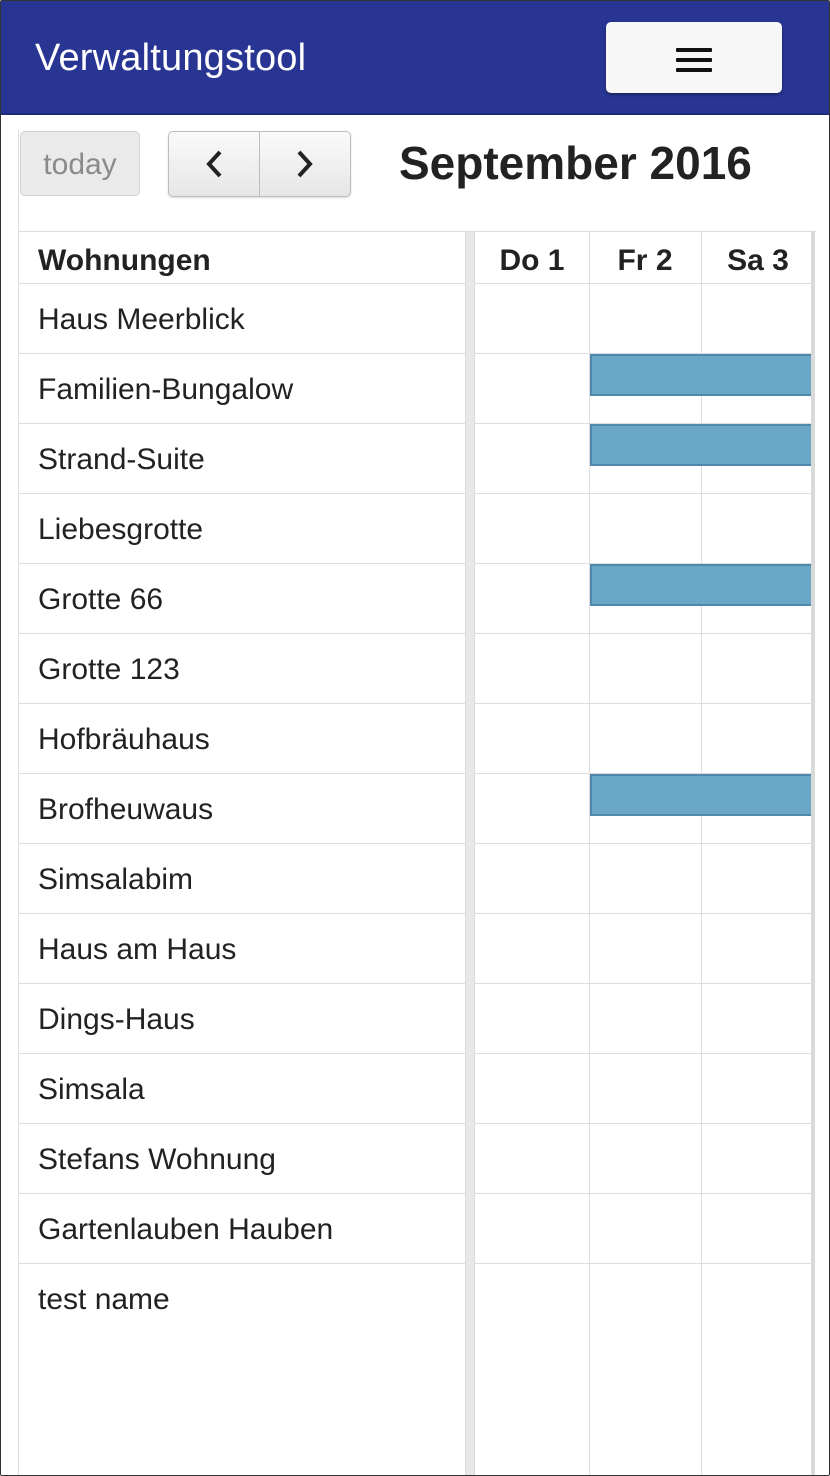 This screenshot has height=1476, width=830. I want to click on day-header: Sa 3, so click(758, 258).